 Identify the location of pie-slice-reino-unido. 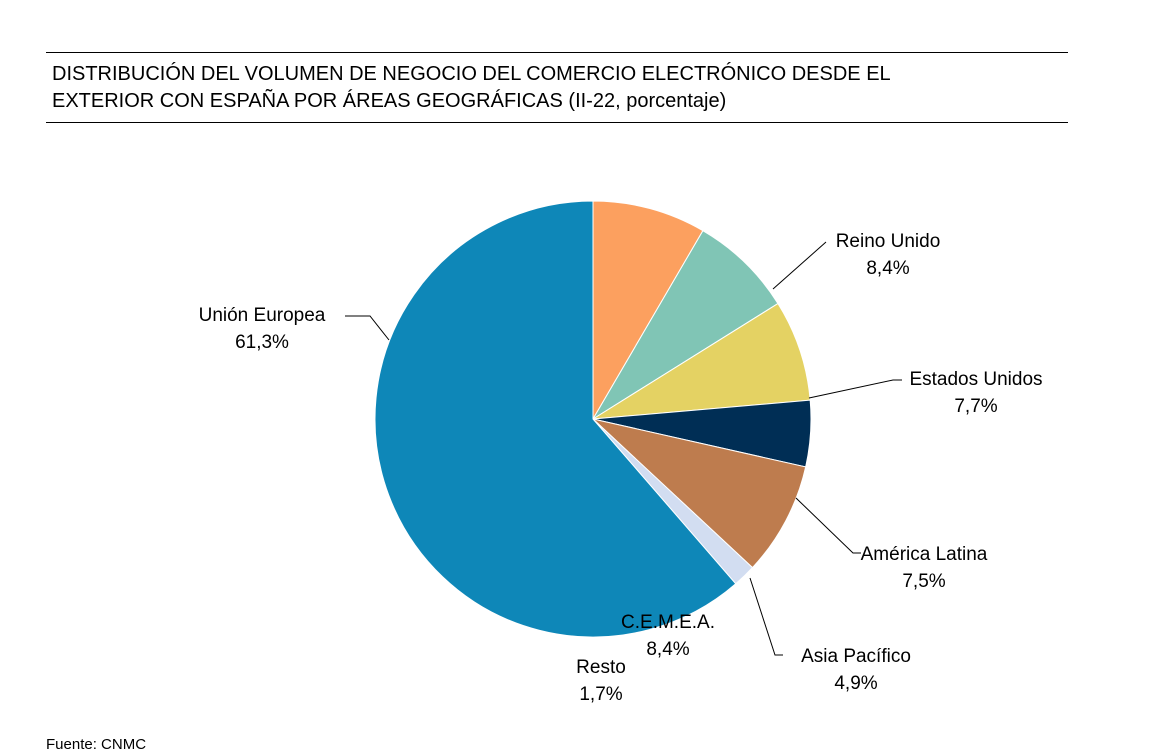
(648, 310).